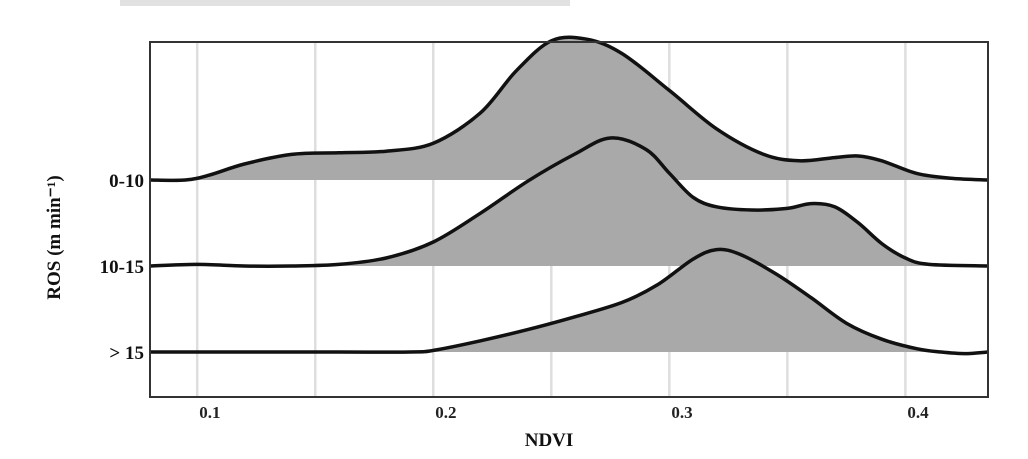 This screenshot has height=459, width=1028. I want to click on x-tick-label: 0.1, so click(209, 412).